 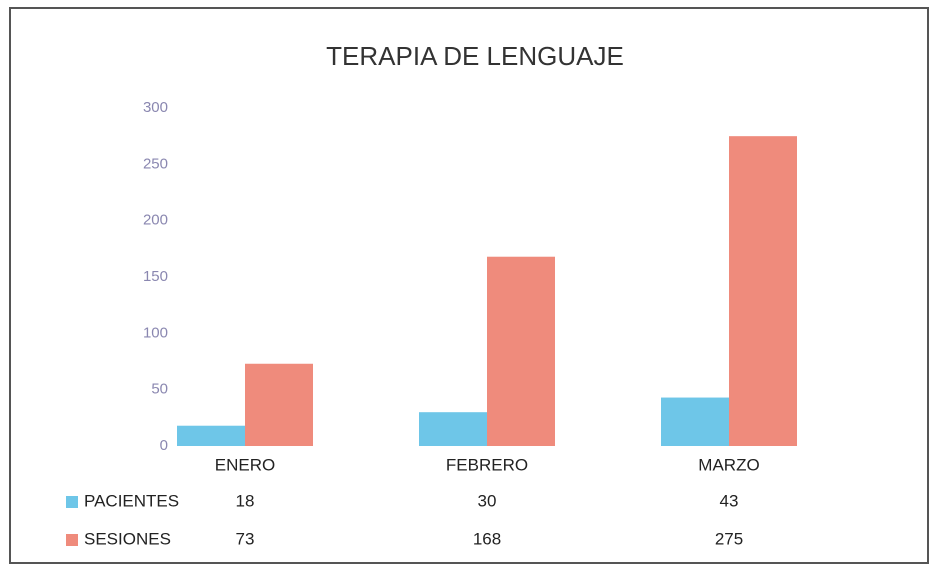 I want to click on table-value: 18, so click(x=245, y=500).